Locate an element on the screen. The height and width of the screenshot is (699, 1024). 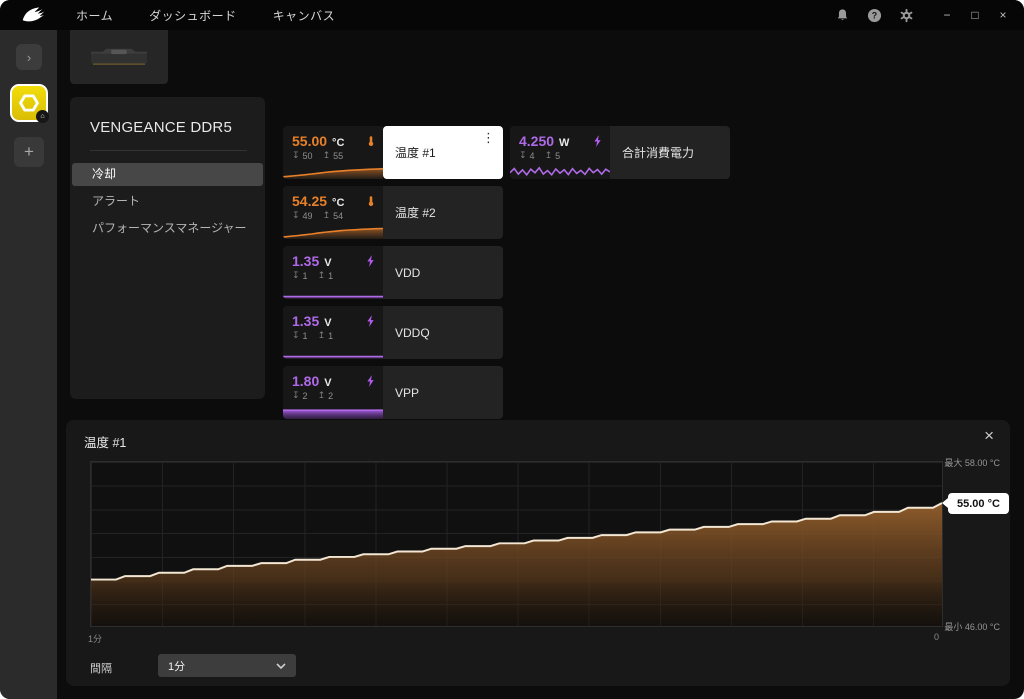
max-value: 55 is located at coordinates (338, 155).